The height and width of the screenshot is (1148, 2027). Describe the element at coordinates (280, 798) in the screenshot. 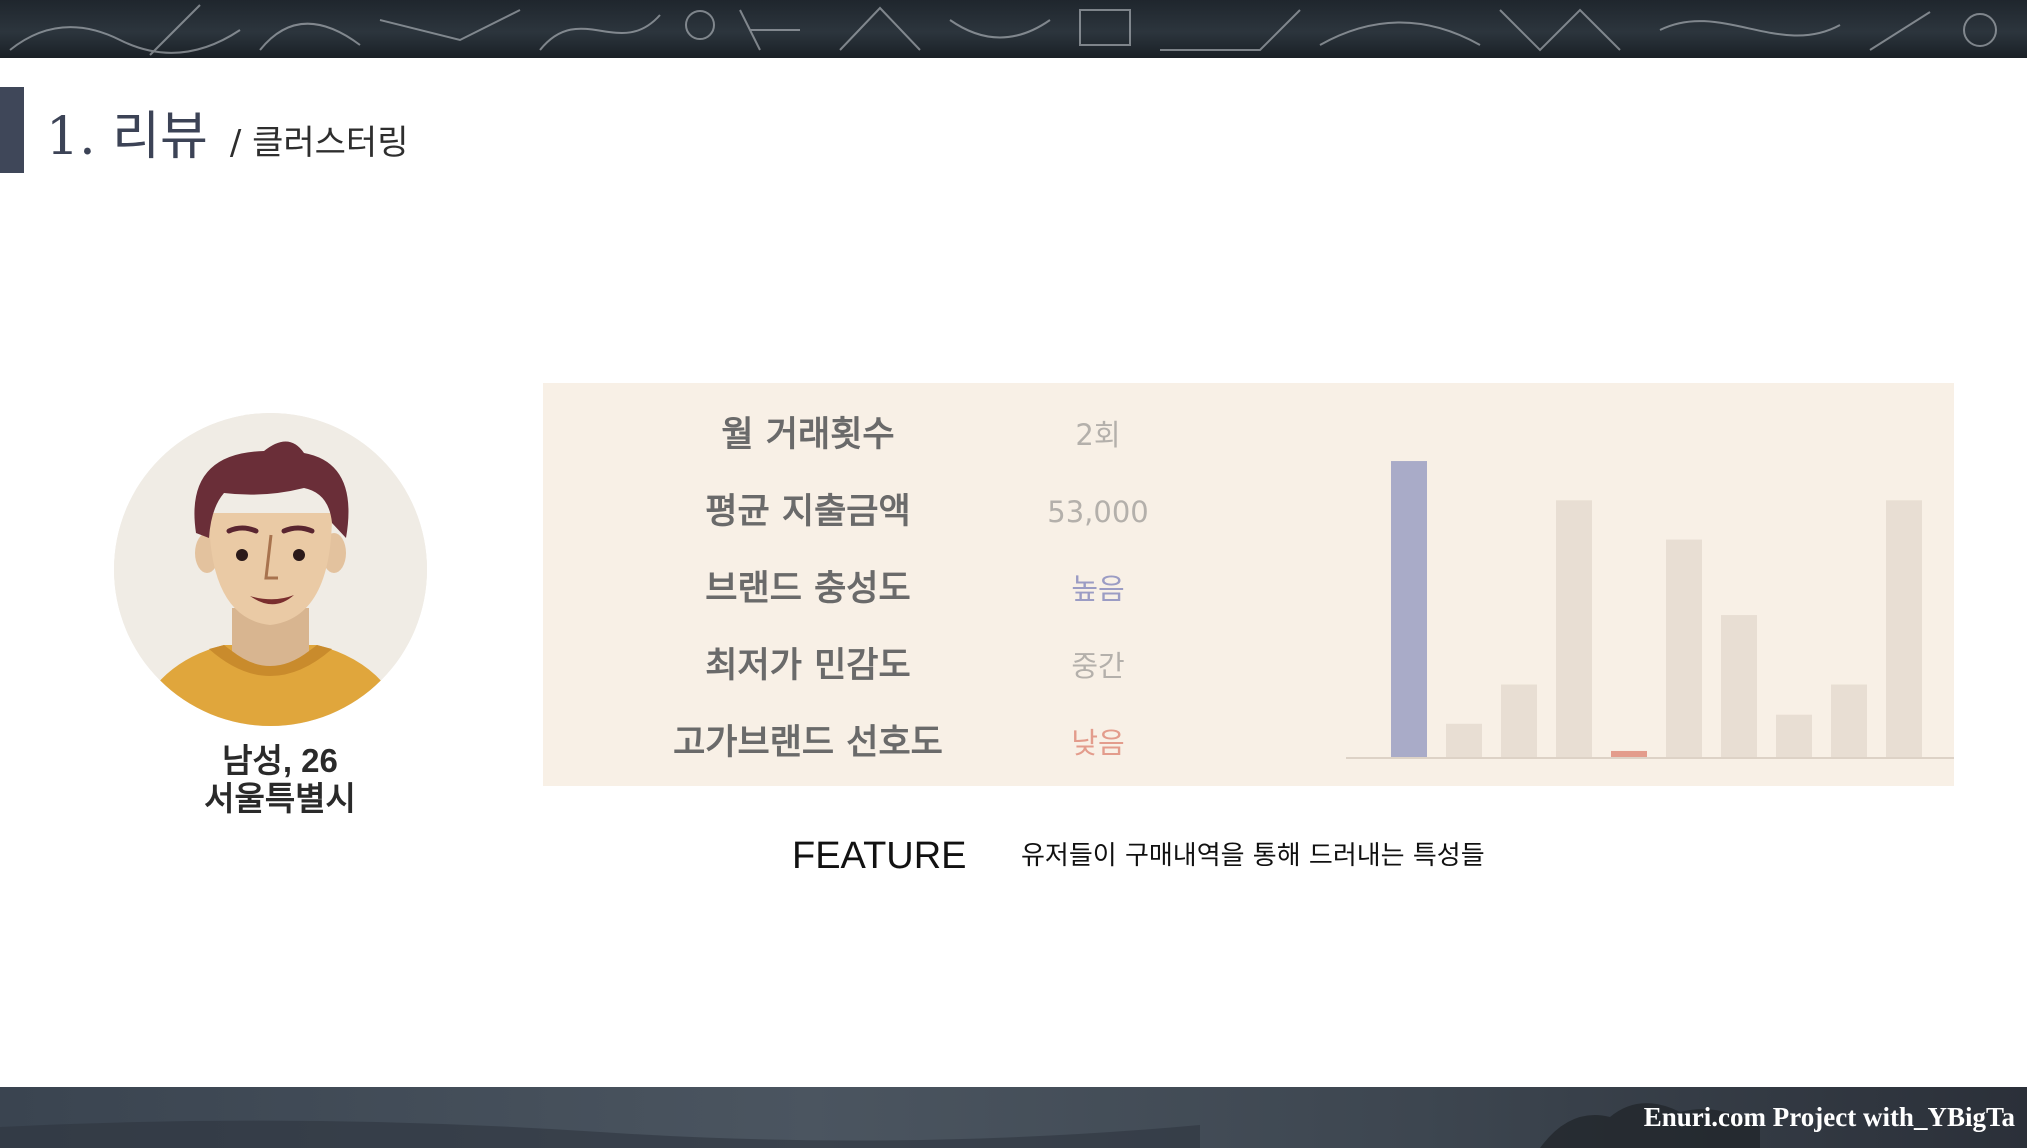

I see `user-location: 서울특별시` at that location.